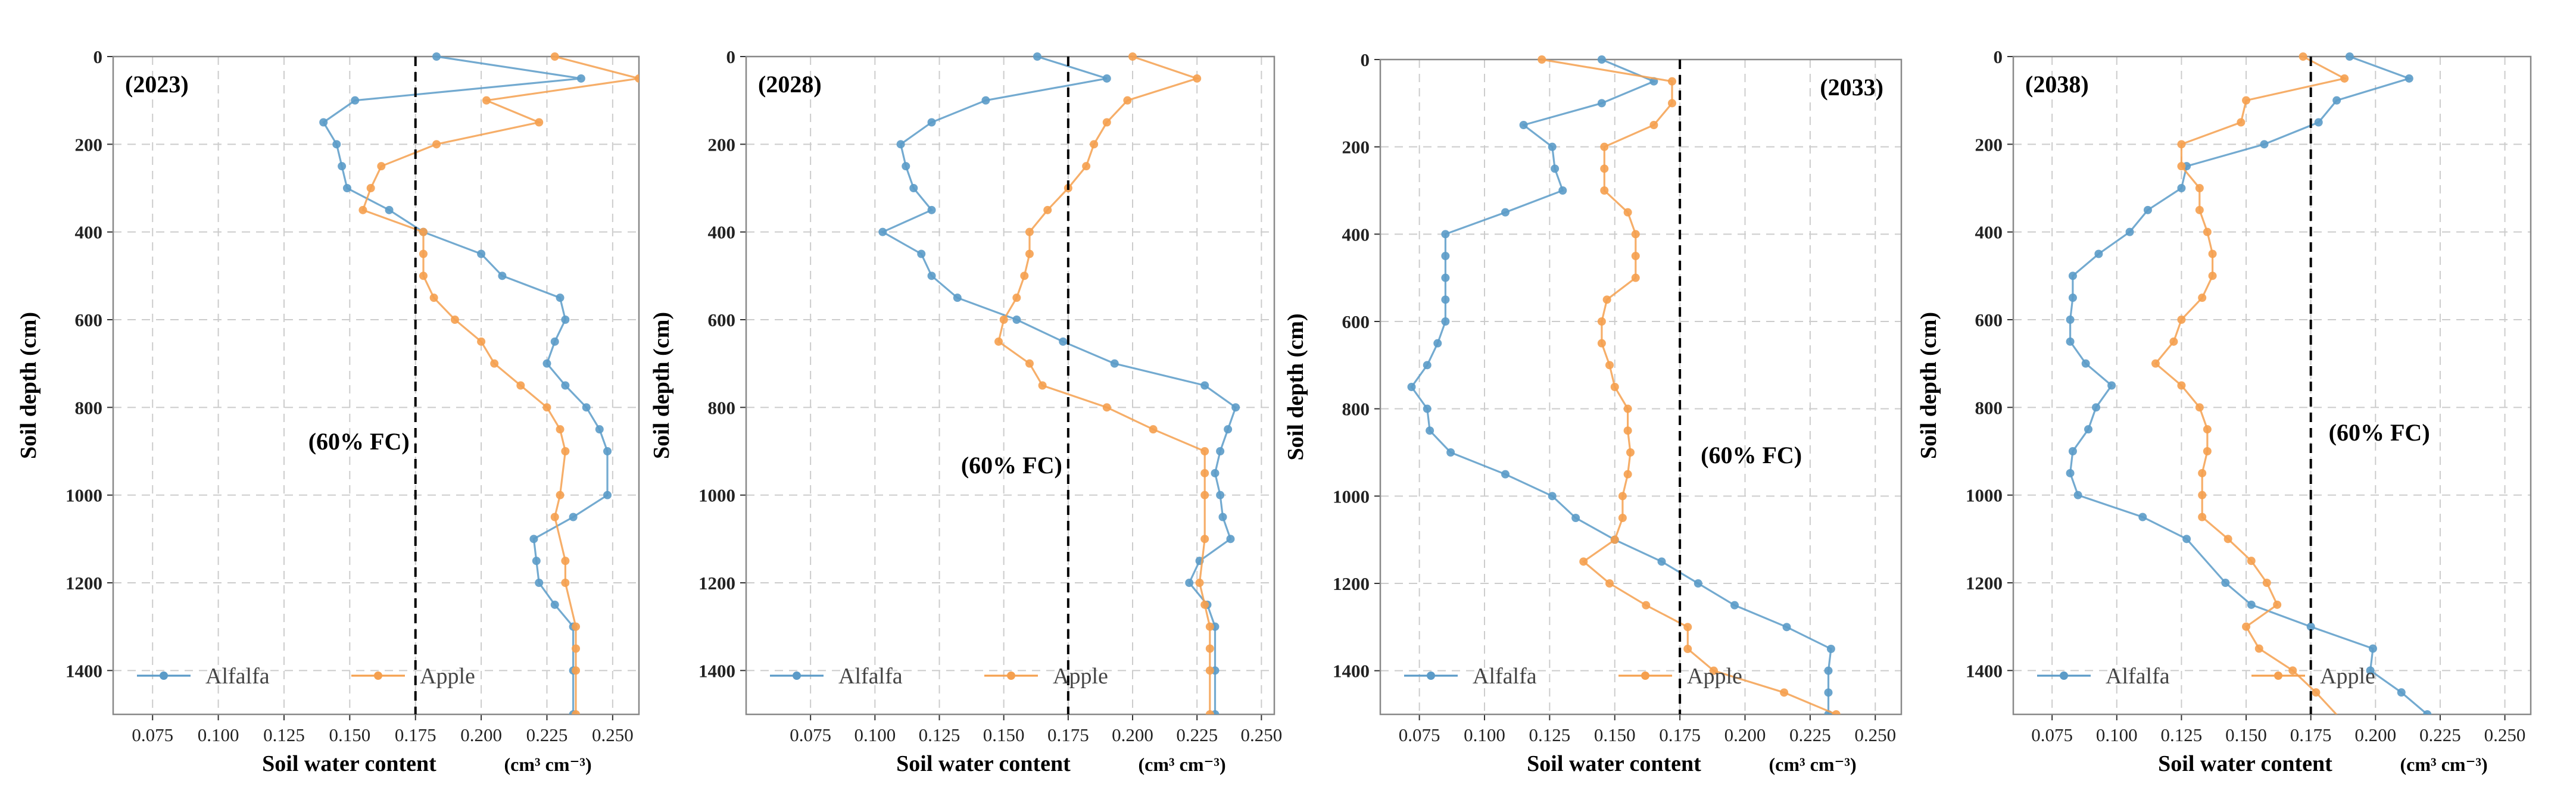 This screenshot has height=812, width=2576. I want to click on y-tick-label: 1200, so click(1352, 583).